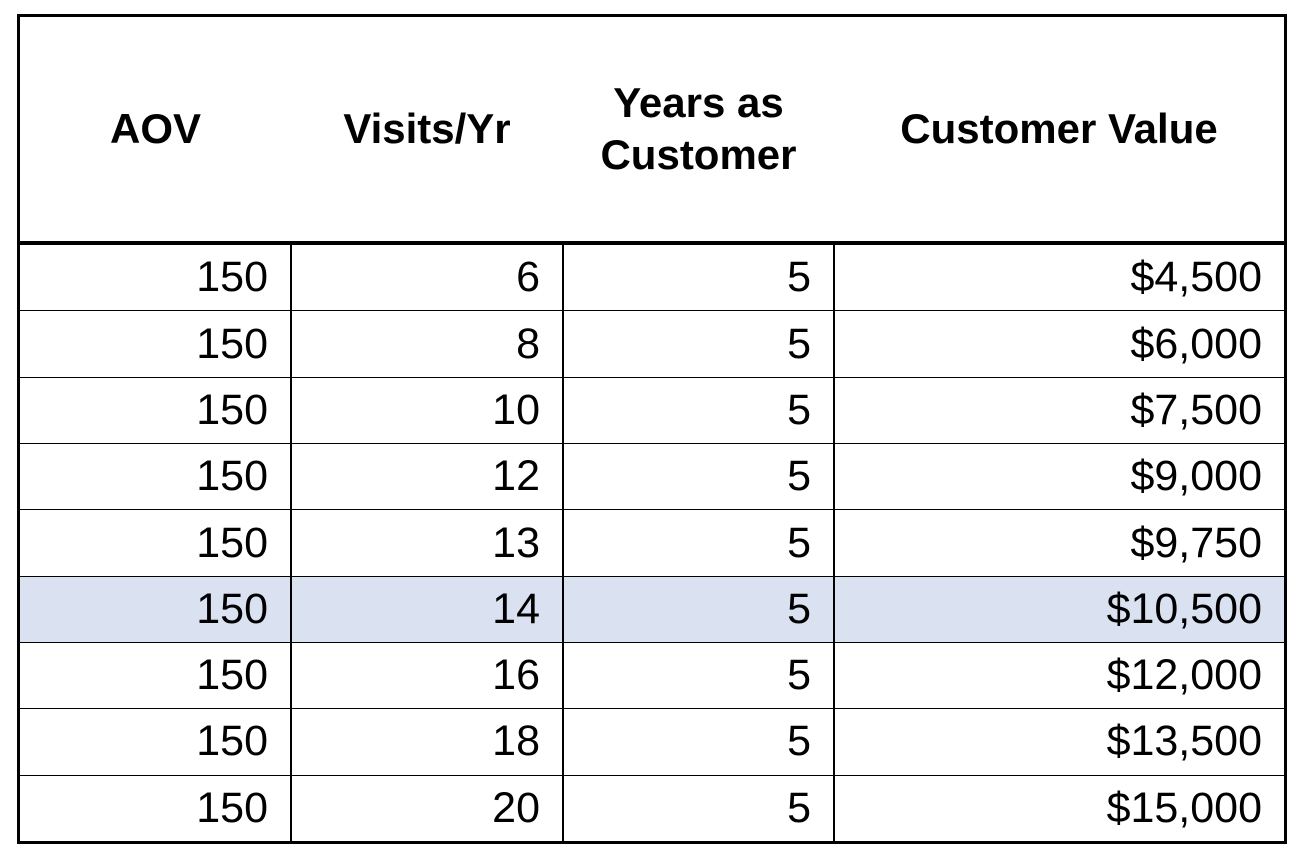  Describe the element at coordinates (1059, 131) in the screenshot. I see `header-customer-value: Customer Value` at that location.